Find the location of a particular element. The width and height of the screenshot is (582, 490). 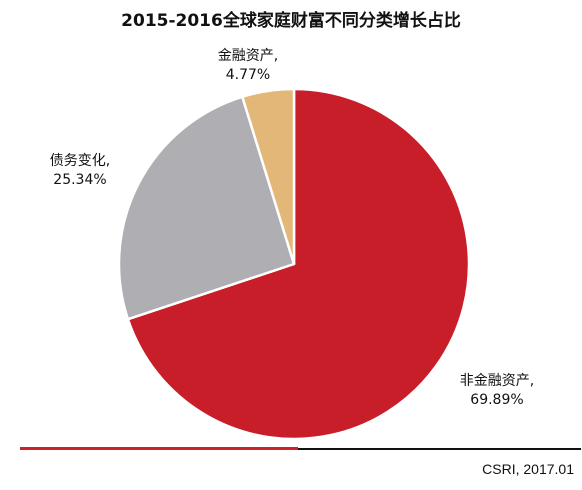

slice-value-non-financial-assets: 69.89% is located at coordinates (496, 400).